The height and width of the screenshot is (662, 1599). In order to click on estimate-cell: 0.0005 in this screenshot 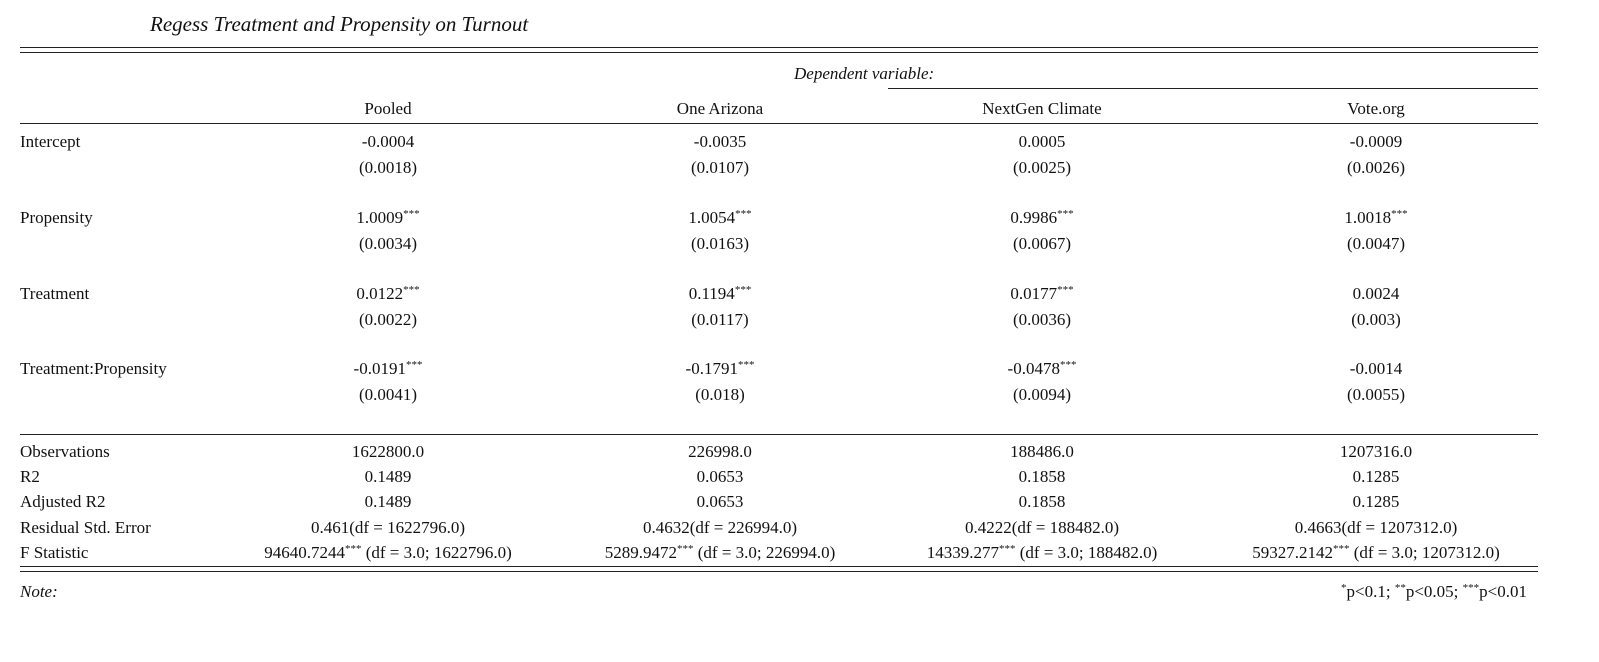, I will do `click(1042, 142)`.